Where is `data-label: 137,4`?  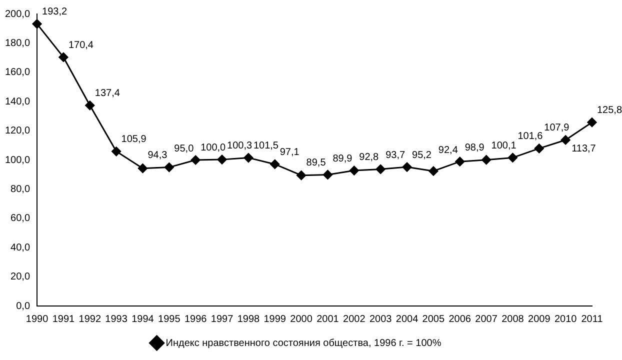 data-label: 137,4 is located at coordinates (107, 94).